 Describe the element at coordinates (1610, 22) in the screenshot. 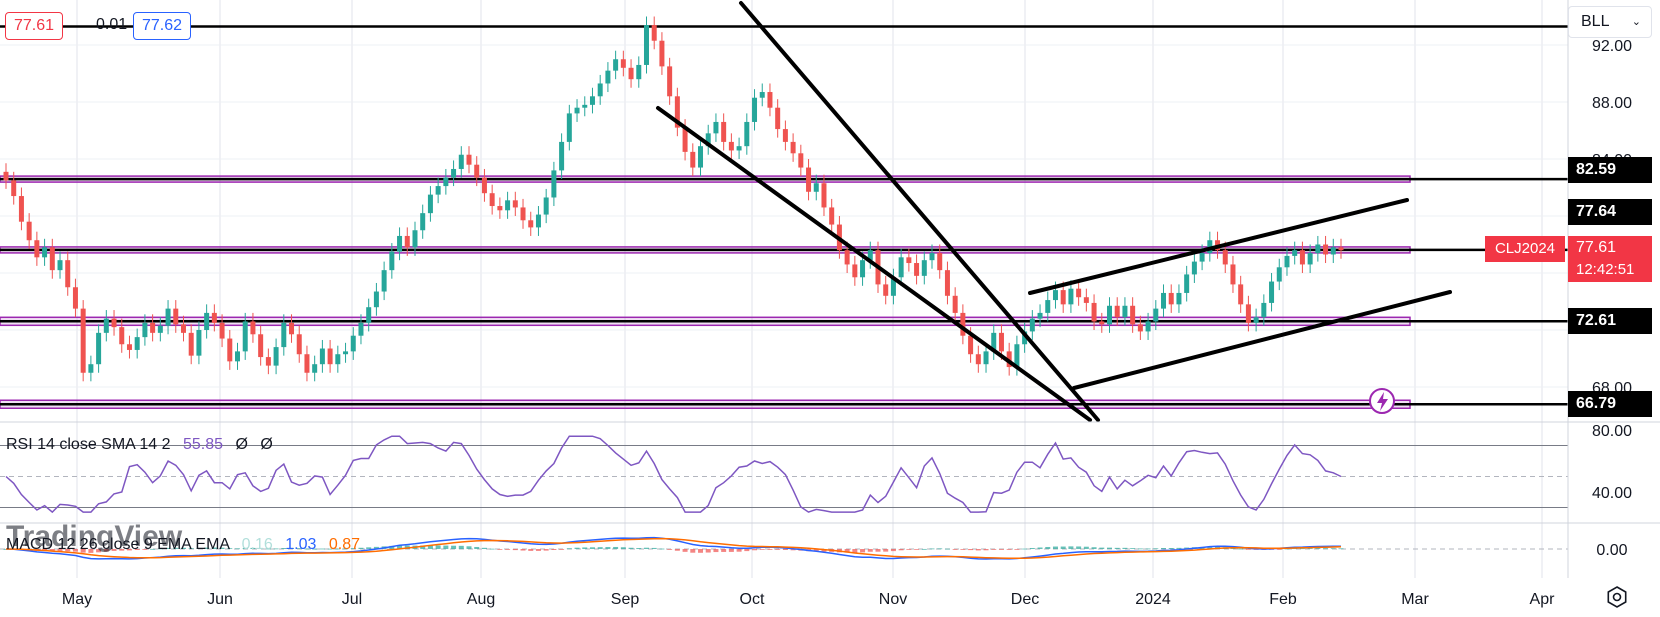

I see `currency-selector: BLL ⌄` at that location.